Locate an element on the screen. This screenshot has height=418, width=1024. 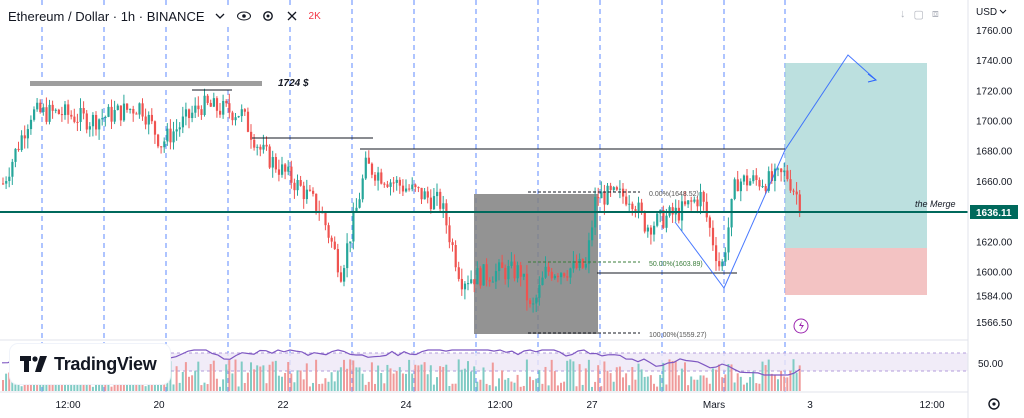
expand-icon: ▢ is located at coordinates (918, 15).